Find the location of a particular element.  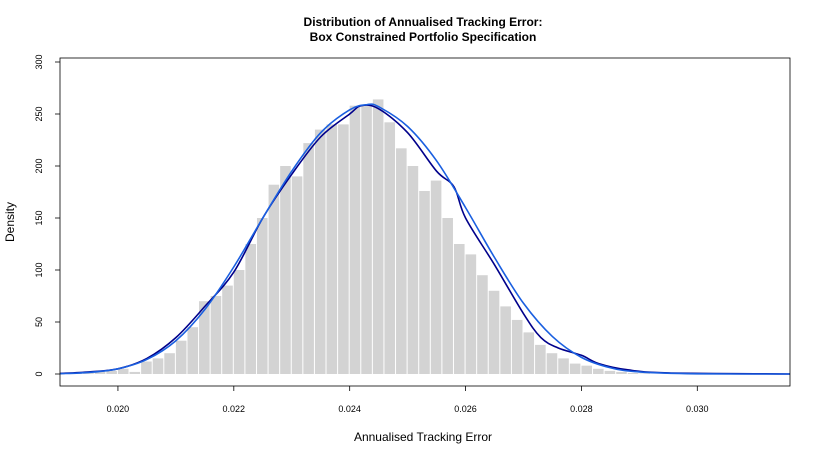

y-tick-label: 50 is located at coordinates (39, 322).